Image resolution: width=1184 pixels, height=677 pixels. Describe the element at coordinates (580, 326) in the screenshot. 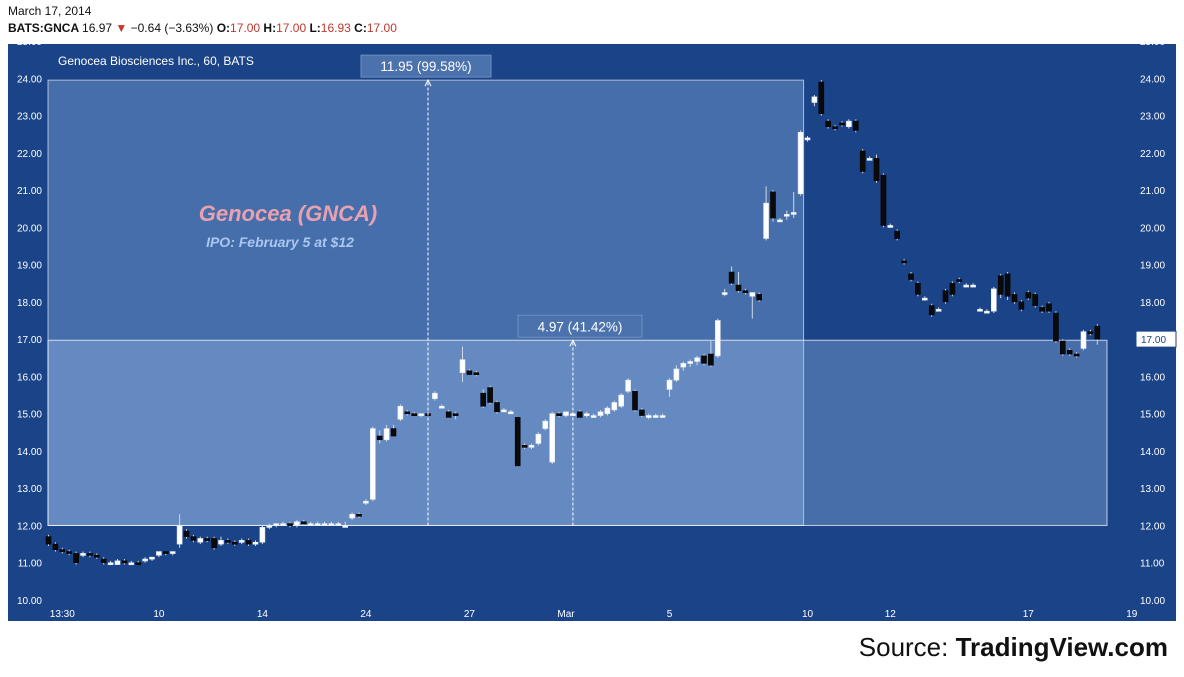

I see `measure-label: 4.97 (41.42%)` at that location.